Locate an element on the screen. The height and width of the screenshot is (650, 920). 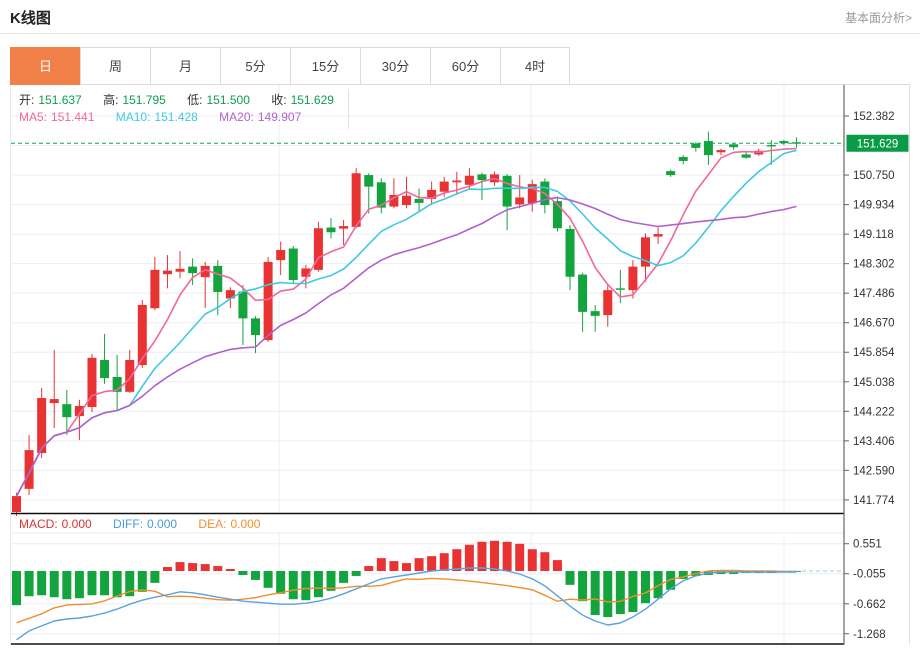
macd-readout: MACD: 0.000 DIFF: 0.000 DEA: 0.000 is located at coordinates (141, 524).